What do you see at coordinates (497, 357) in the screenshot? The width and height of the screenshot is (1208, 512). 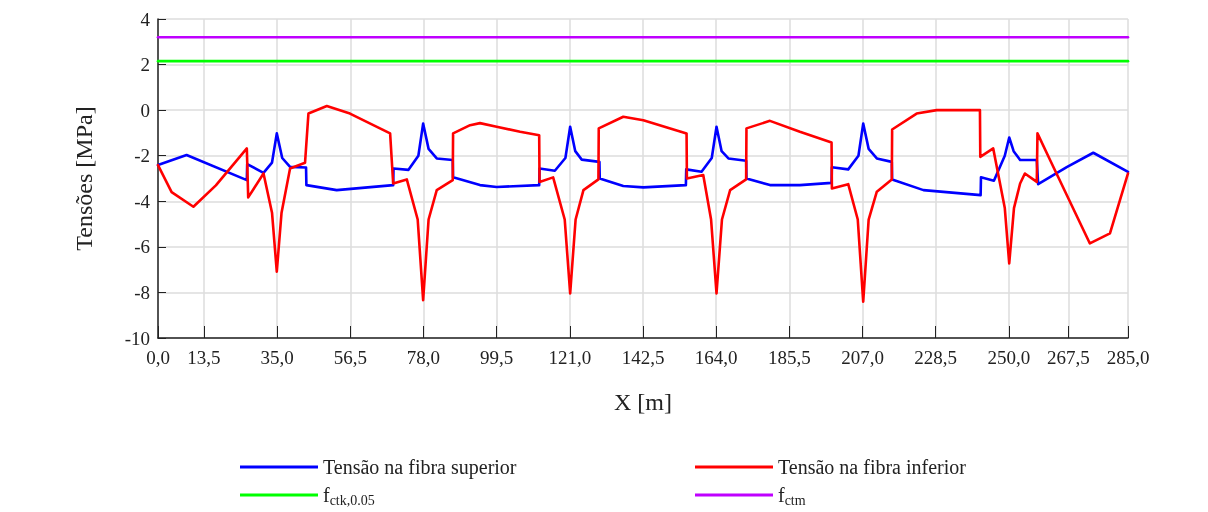 I see `x-tick-label: 99,5` at bounding box center [497, 357].